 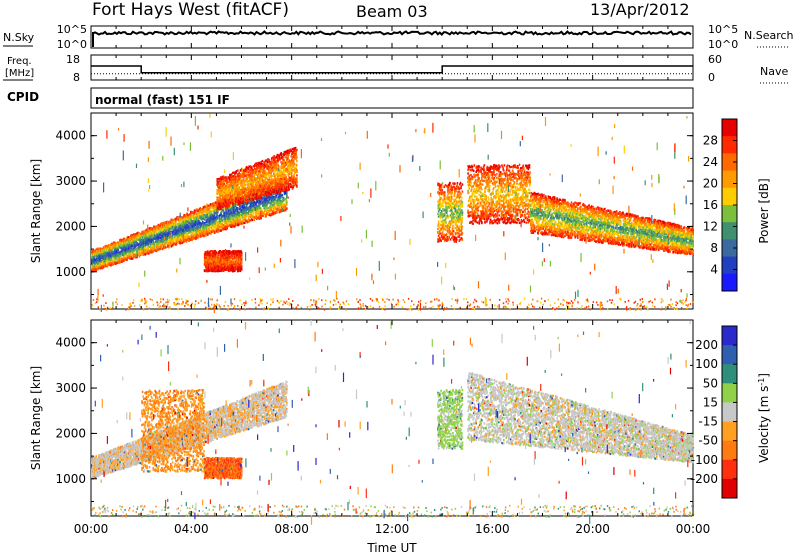 What do you see at coordinates (190, 10) in the screenshot?
I see `station-title: Fort Hays West (fitACF)` at bounding box center [190, 10].